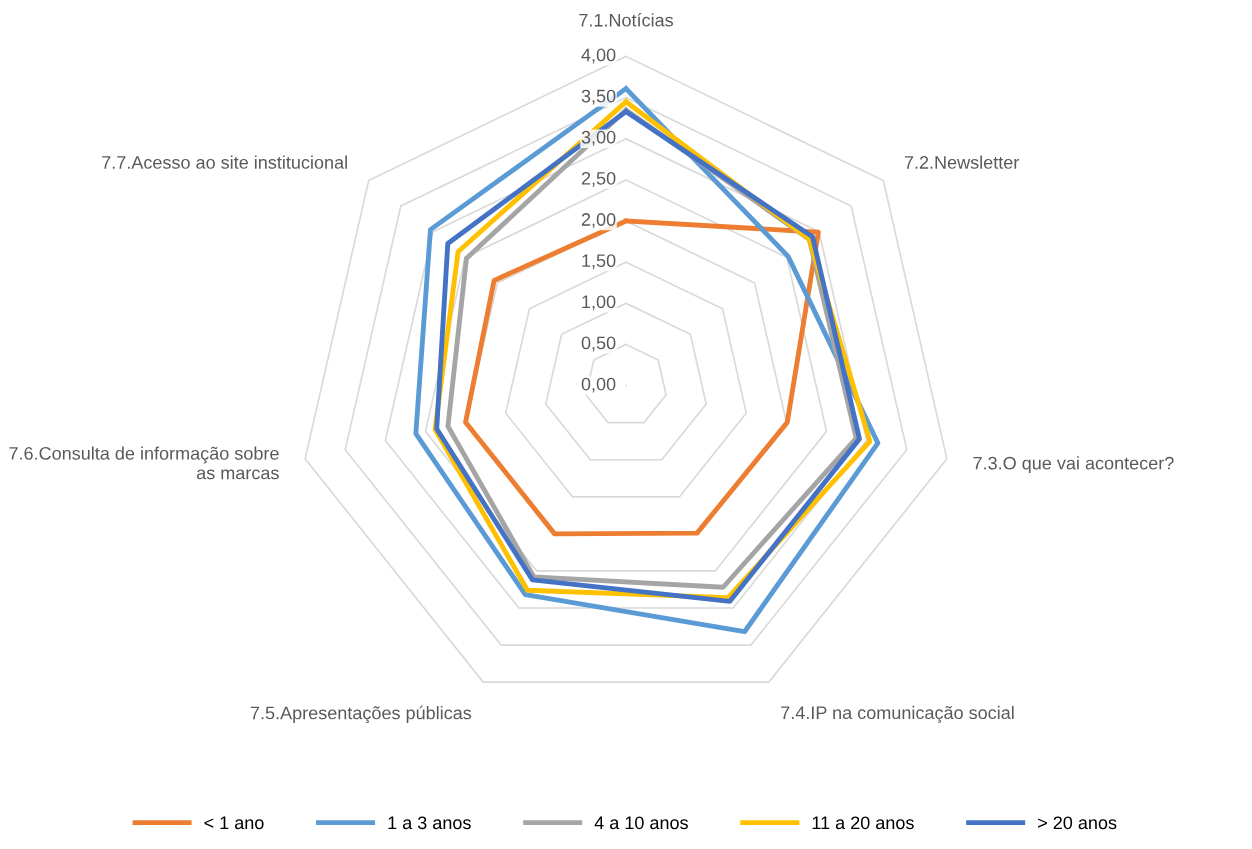 The width and height of the screenshot is (1252, 849). I want to click on spoke-label: 7.6.Consulta de informação sobre as marcas, so click(144, 463).